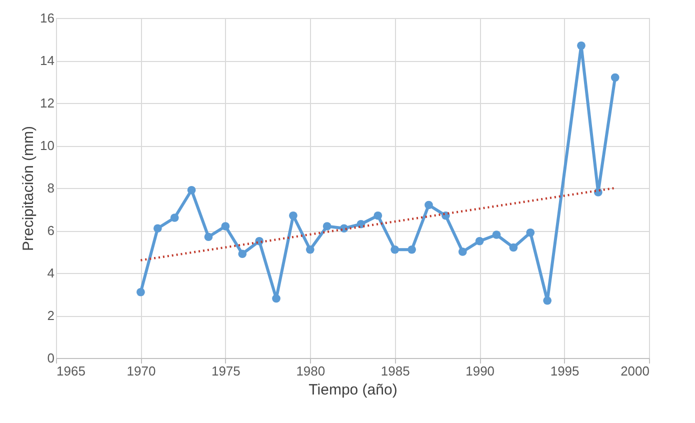 The width and height of the screenshot is (695, 423). What do you see at coordinates (311, 371) in the screenshot?
I see `x-tick-label: 1980` at bounding box center [311, 371].